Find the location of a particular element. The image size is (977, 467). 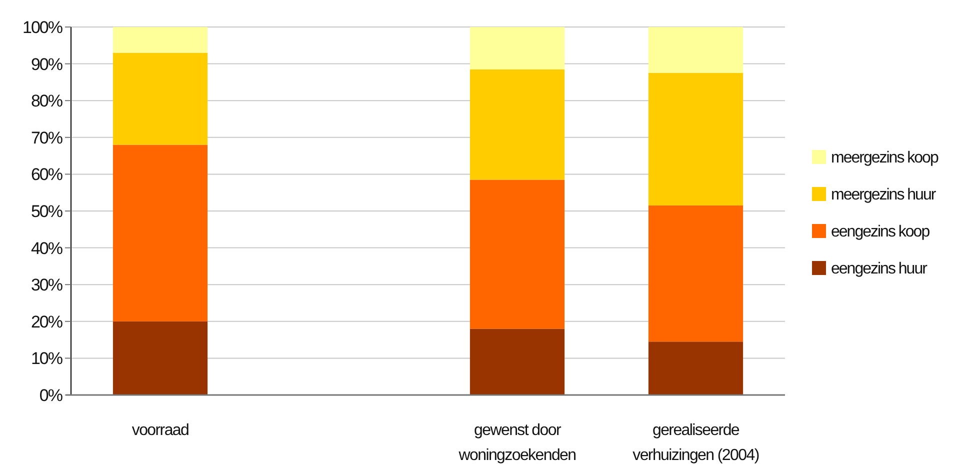

legend-label: eengezins koop is located at coordinates (880, 232).